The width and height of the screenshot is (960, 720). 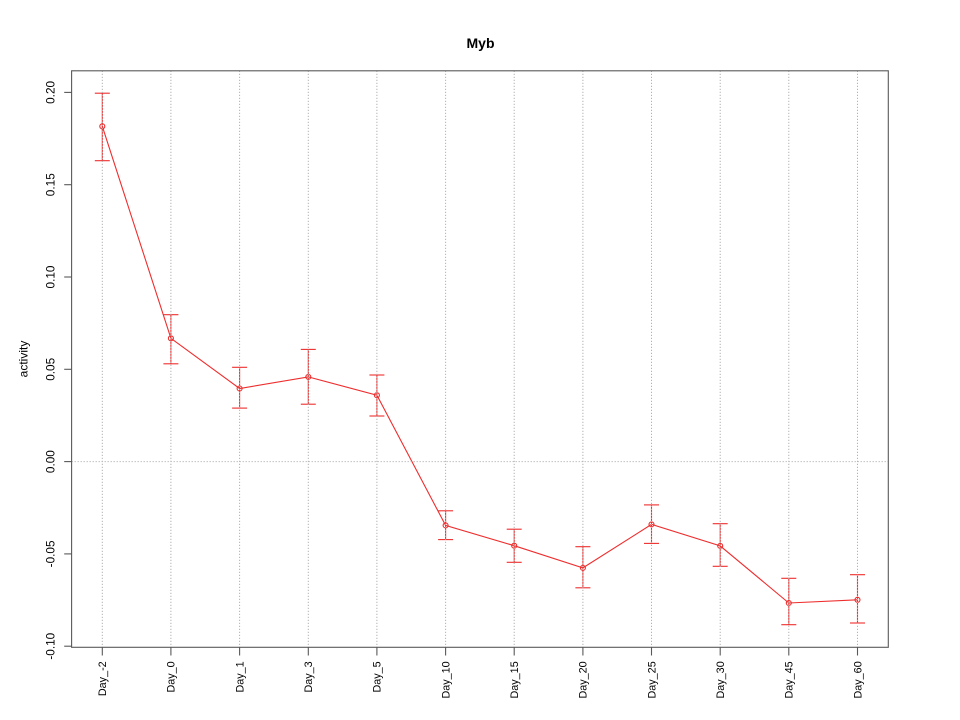 What do you see at coordinates (790, 679) in the screenshot?
I see `svg-text: Day_45` at bounding box center [790, 679].